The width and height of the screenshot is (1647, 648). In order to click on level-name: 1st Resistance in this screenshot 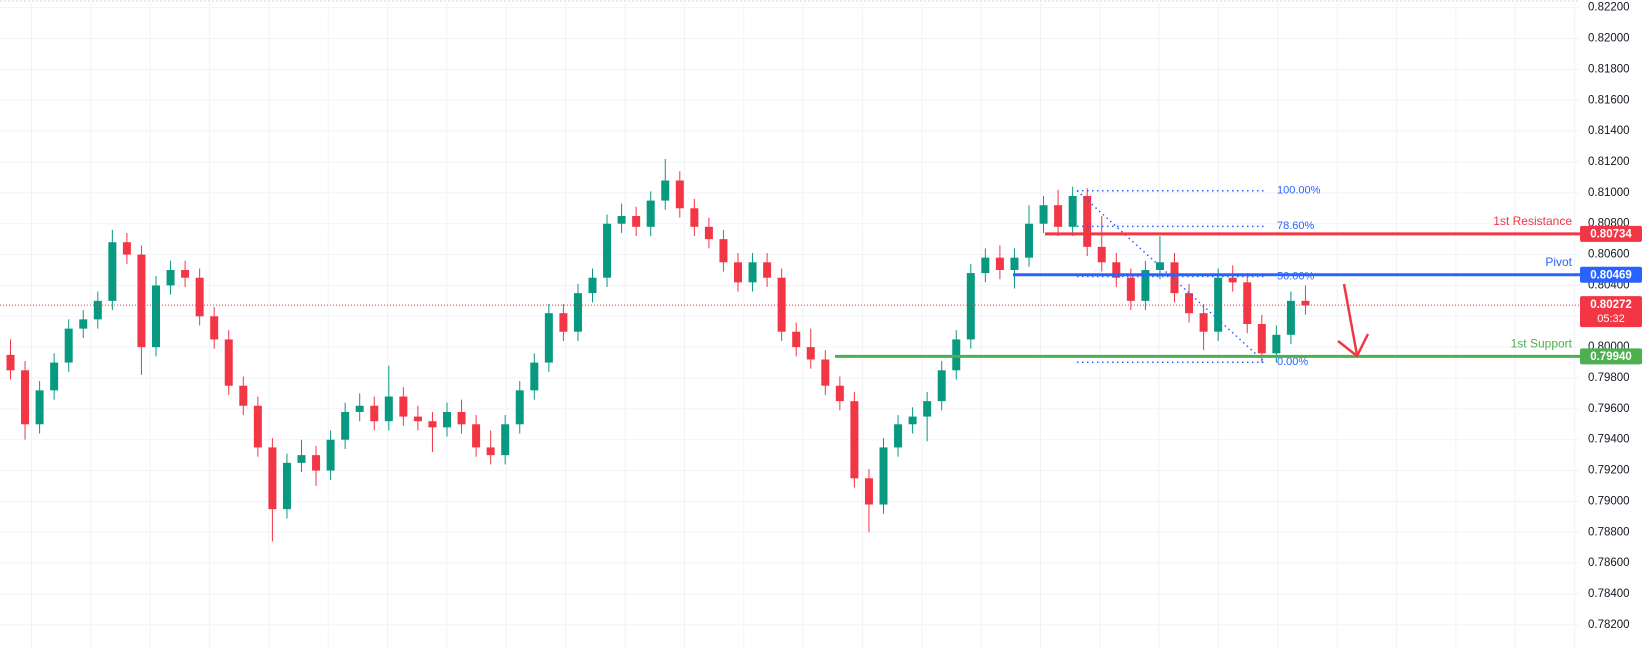, I will do `click(1532, 221)`.